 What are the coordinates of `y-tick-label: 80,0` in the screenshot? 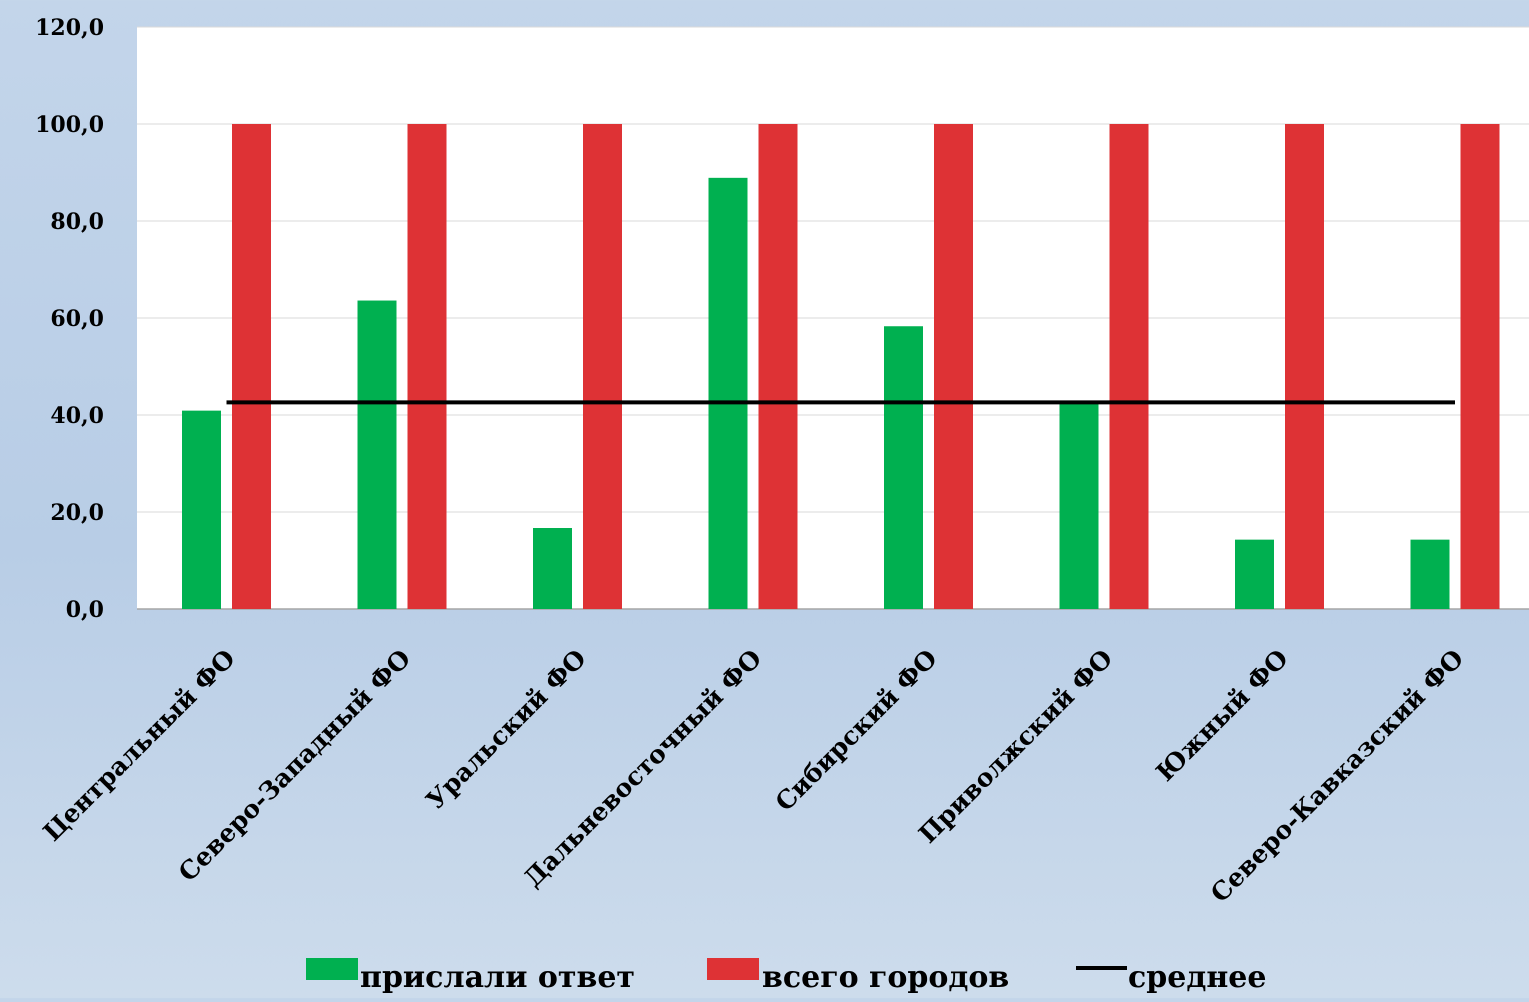 It's located at (77, 222).